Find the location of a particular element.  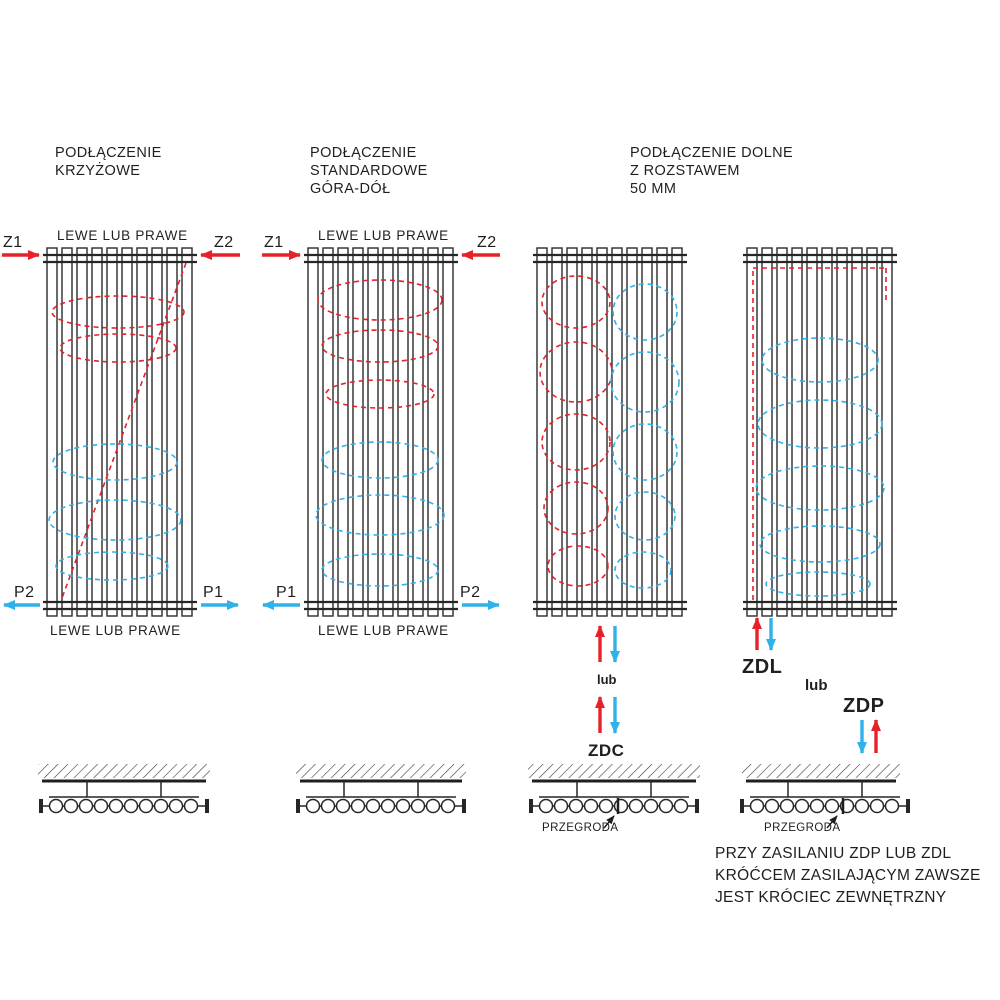

zdc-connection: lub ZDC is located at coordinates (606, 692).